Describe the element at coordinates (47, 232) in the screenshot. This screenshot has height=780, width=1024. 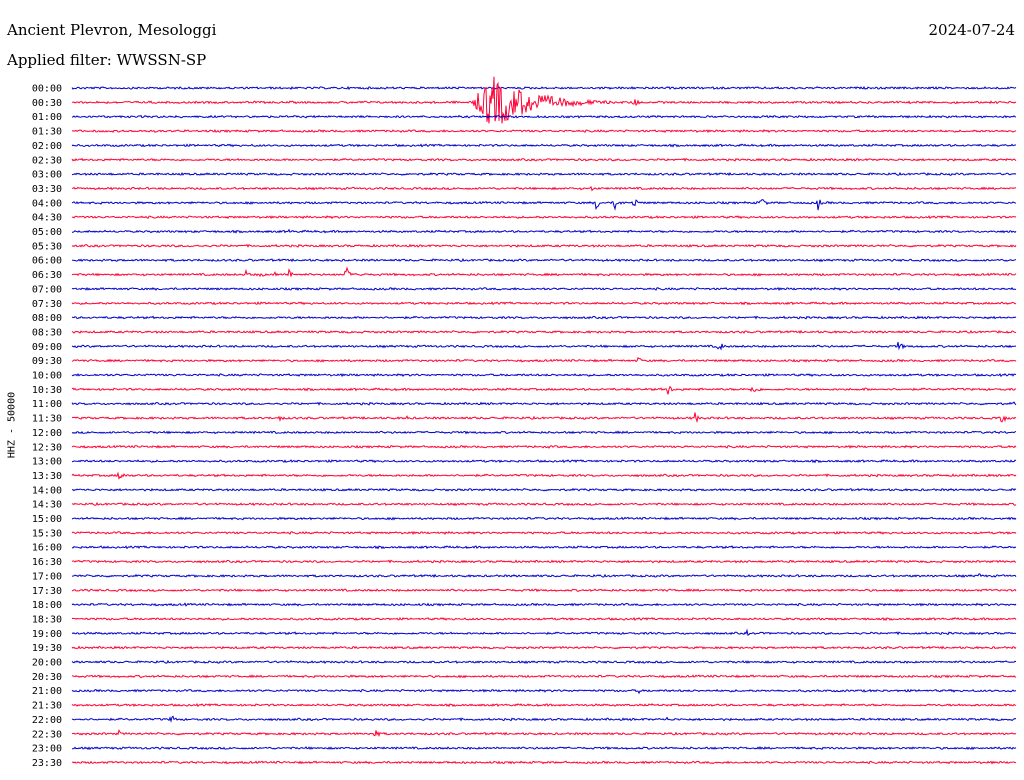
I see `time-tick-label: 05:00` at that location.